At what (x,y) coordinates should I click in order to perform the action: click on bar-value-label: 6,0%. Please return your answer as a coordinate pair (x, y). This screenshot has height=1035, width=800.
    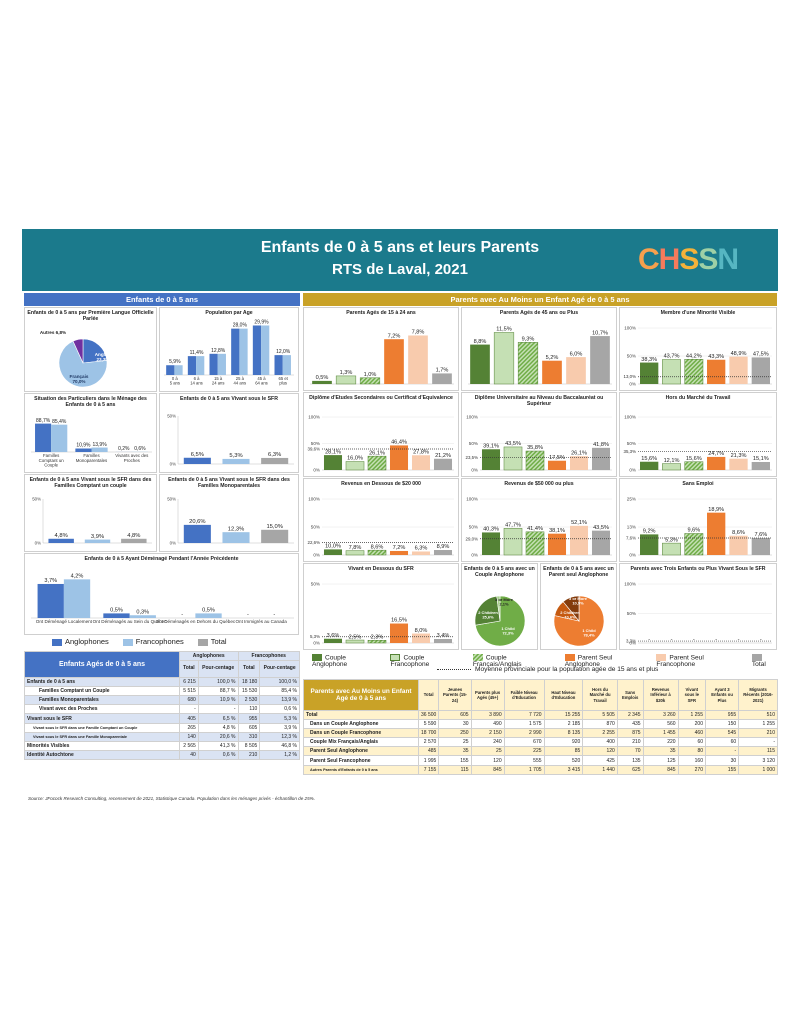
    Looking at the image, I should click on (576, 354).